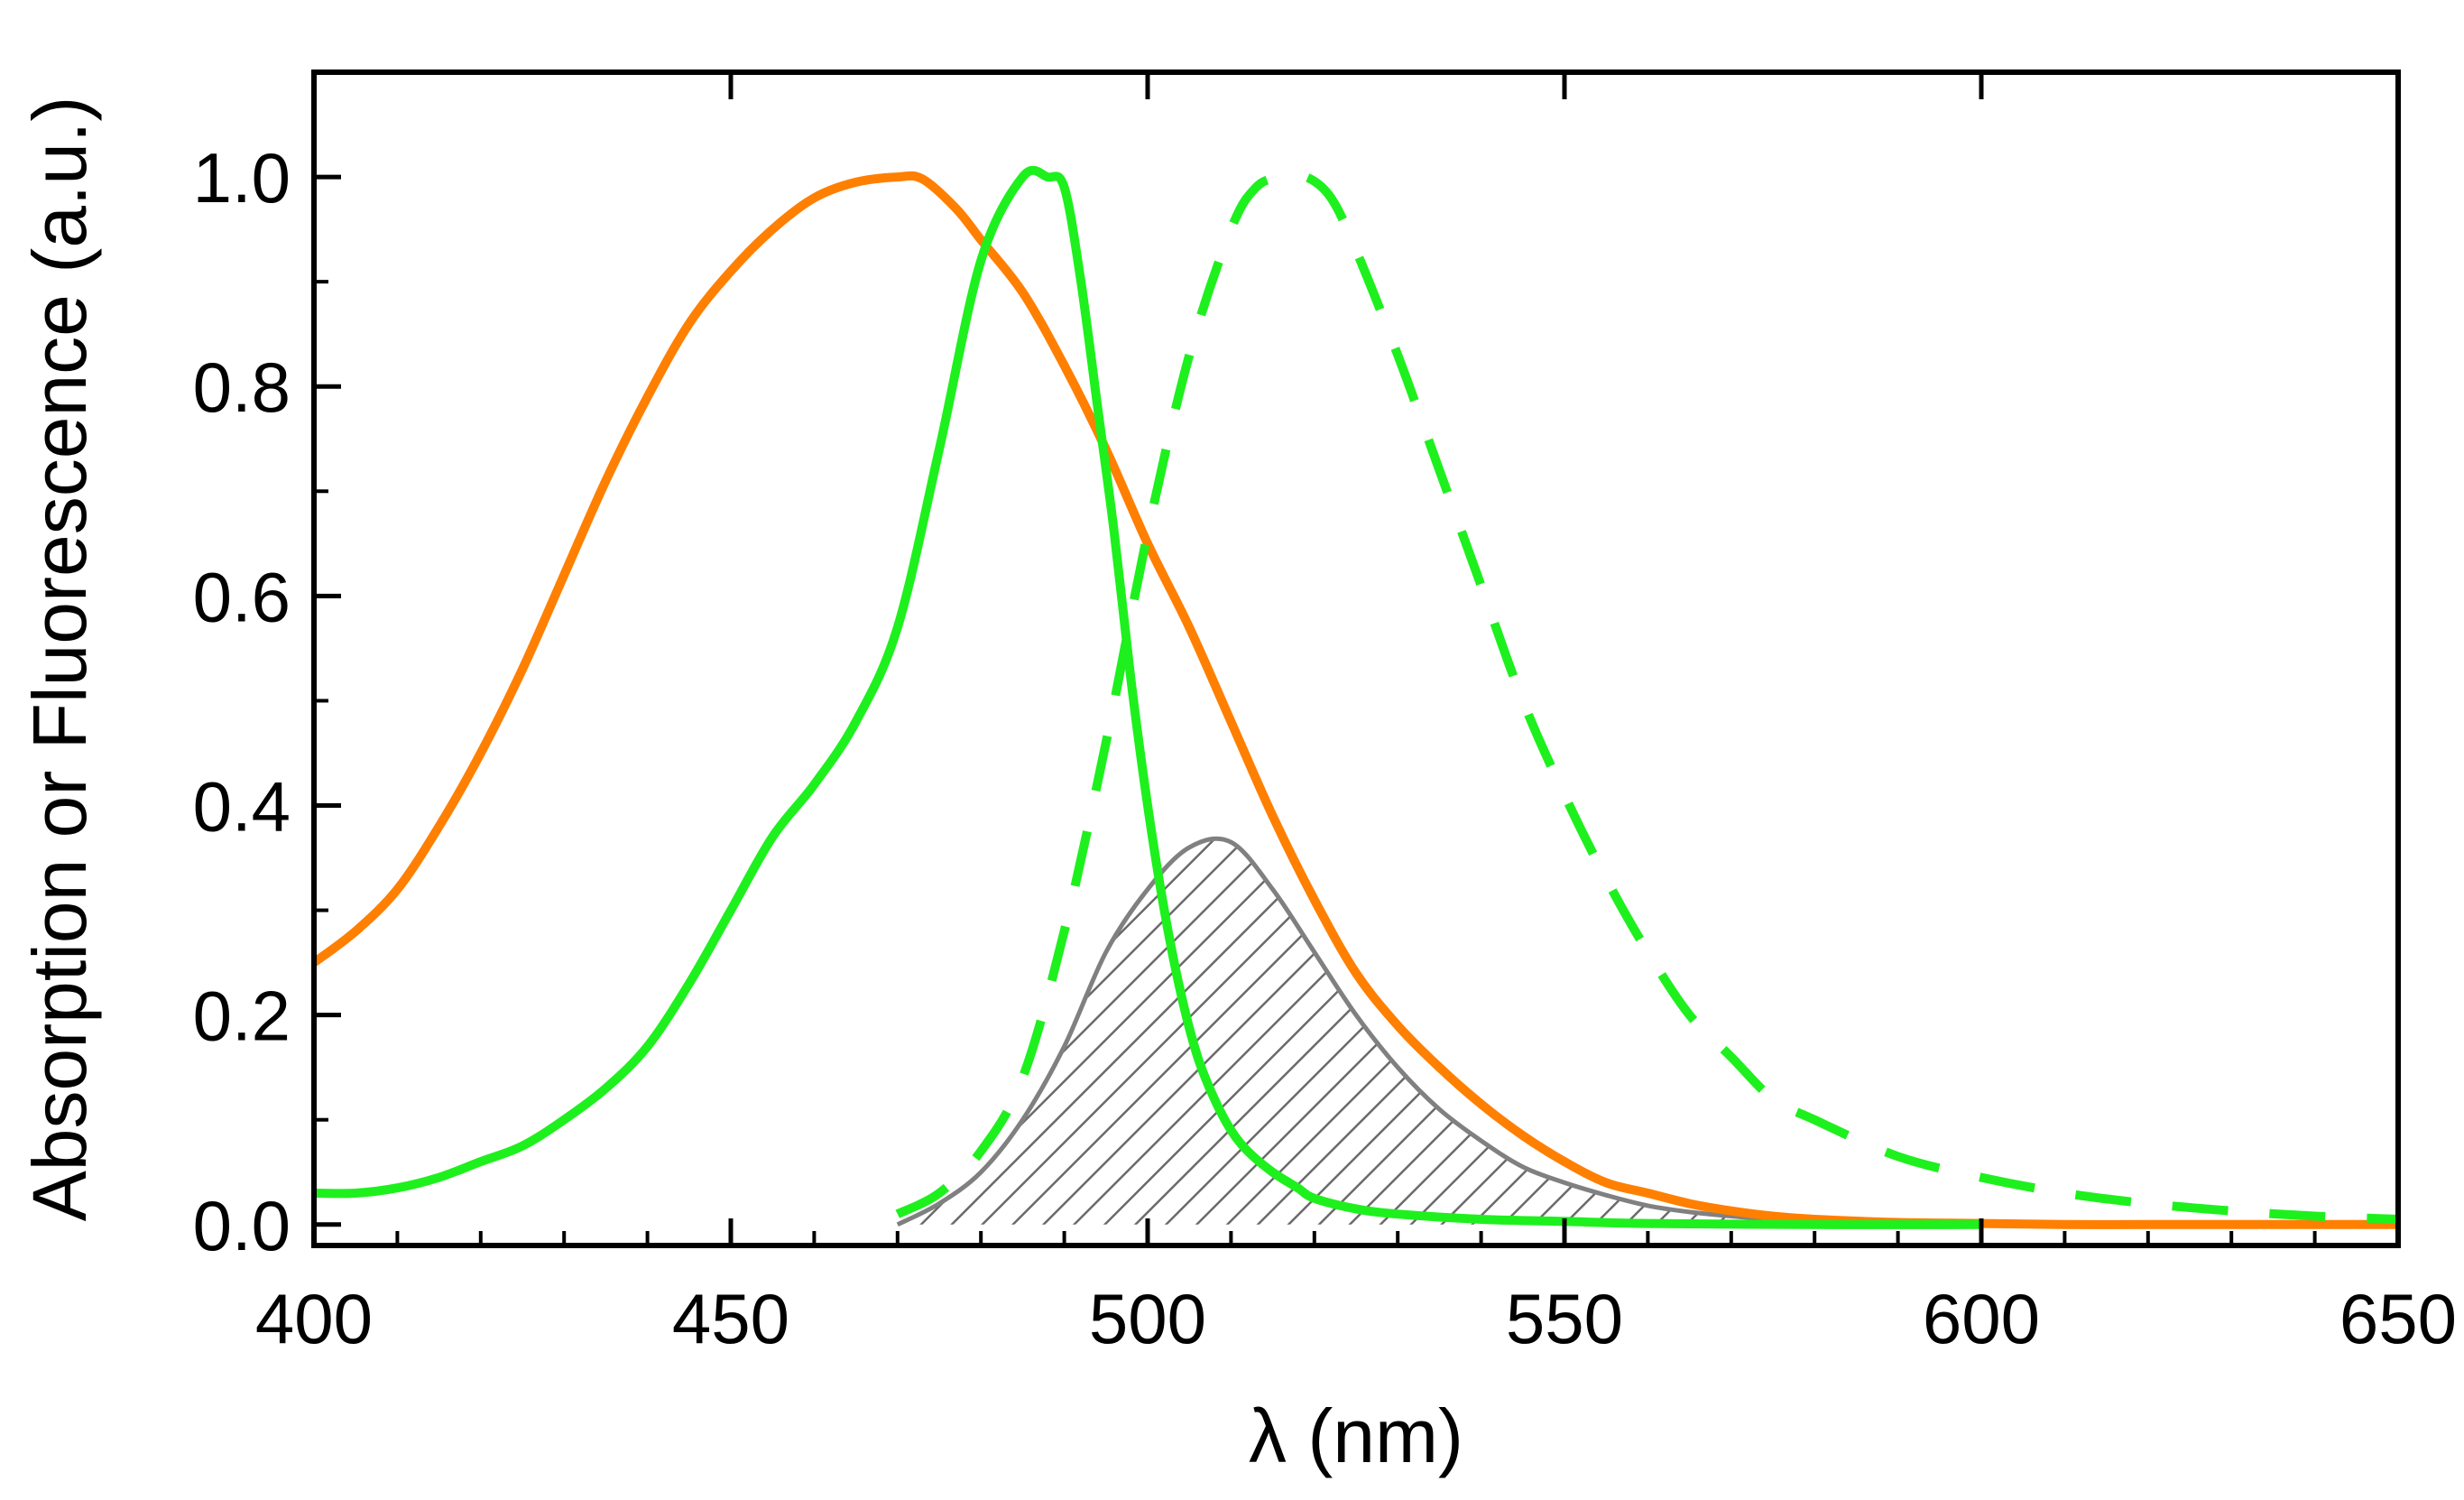 This screenshot has width=2464, height=1500. I want to click on x-tick-label: 600, so click(1981, 1318).